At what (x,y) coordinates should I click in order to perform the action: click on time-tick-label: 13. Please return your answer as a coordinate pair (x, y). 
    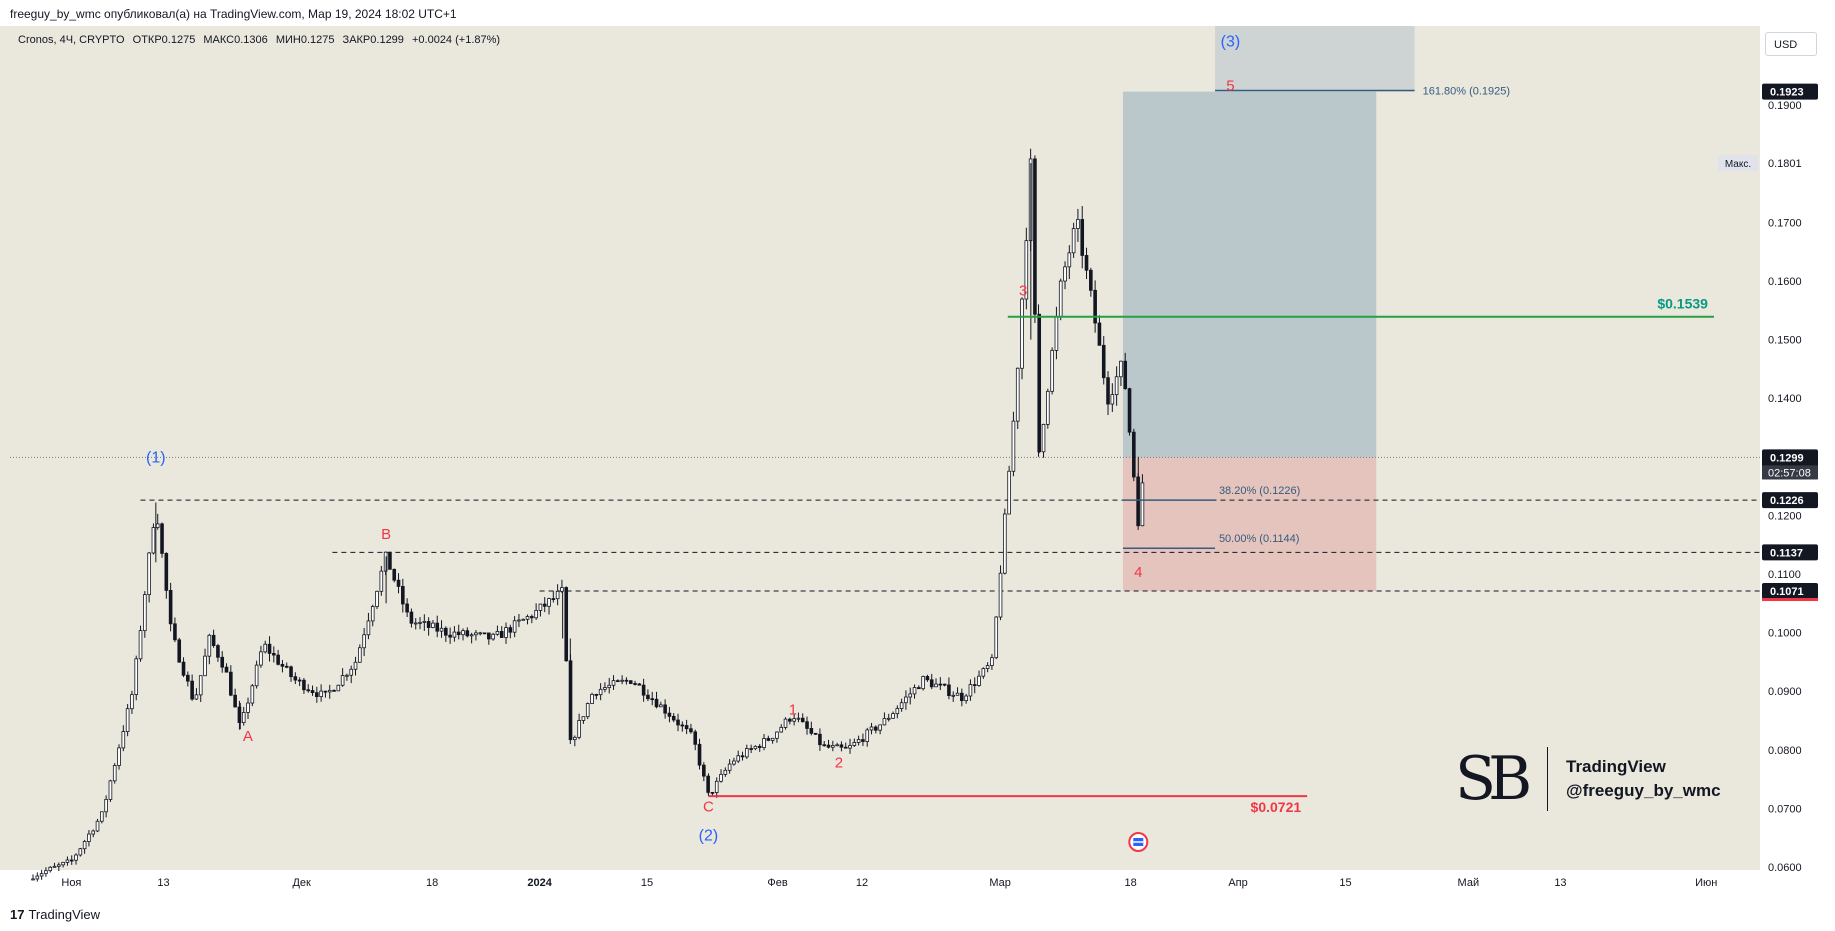
    Looking at the image, I should click on (163, 883).